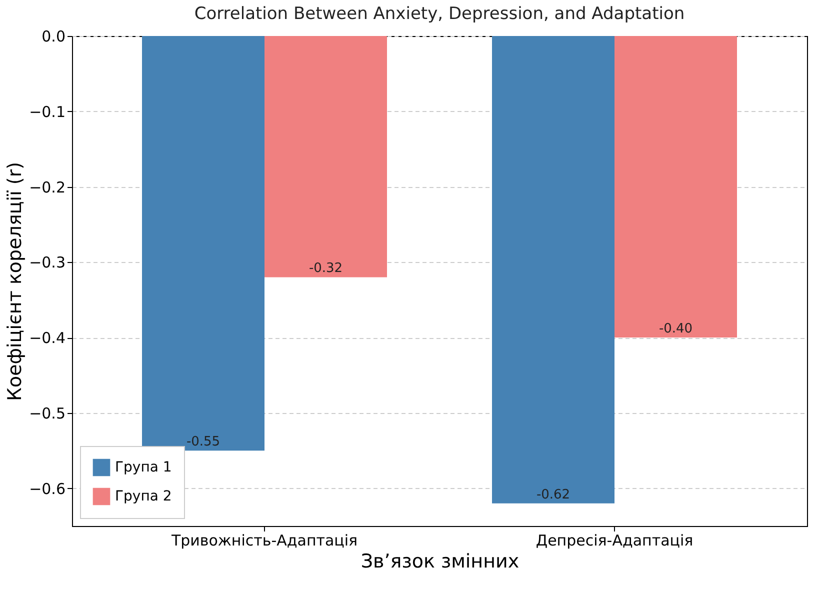  I want to click on legend-label: Група 1, so click(143, 468).